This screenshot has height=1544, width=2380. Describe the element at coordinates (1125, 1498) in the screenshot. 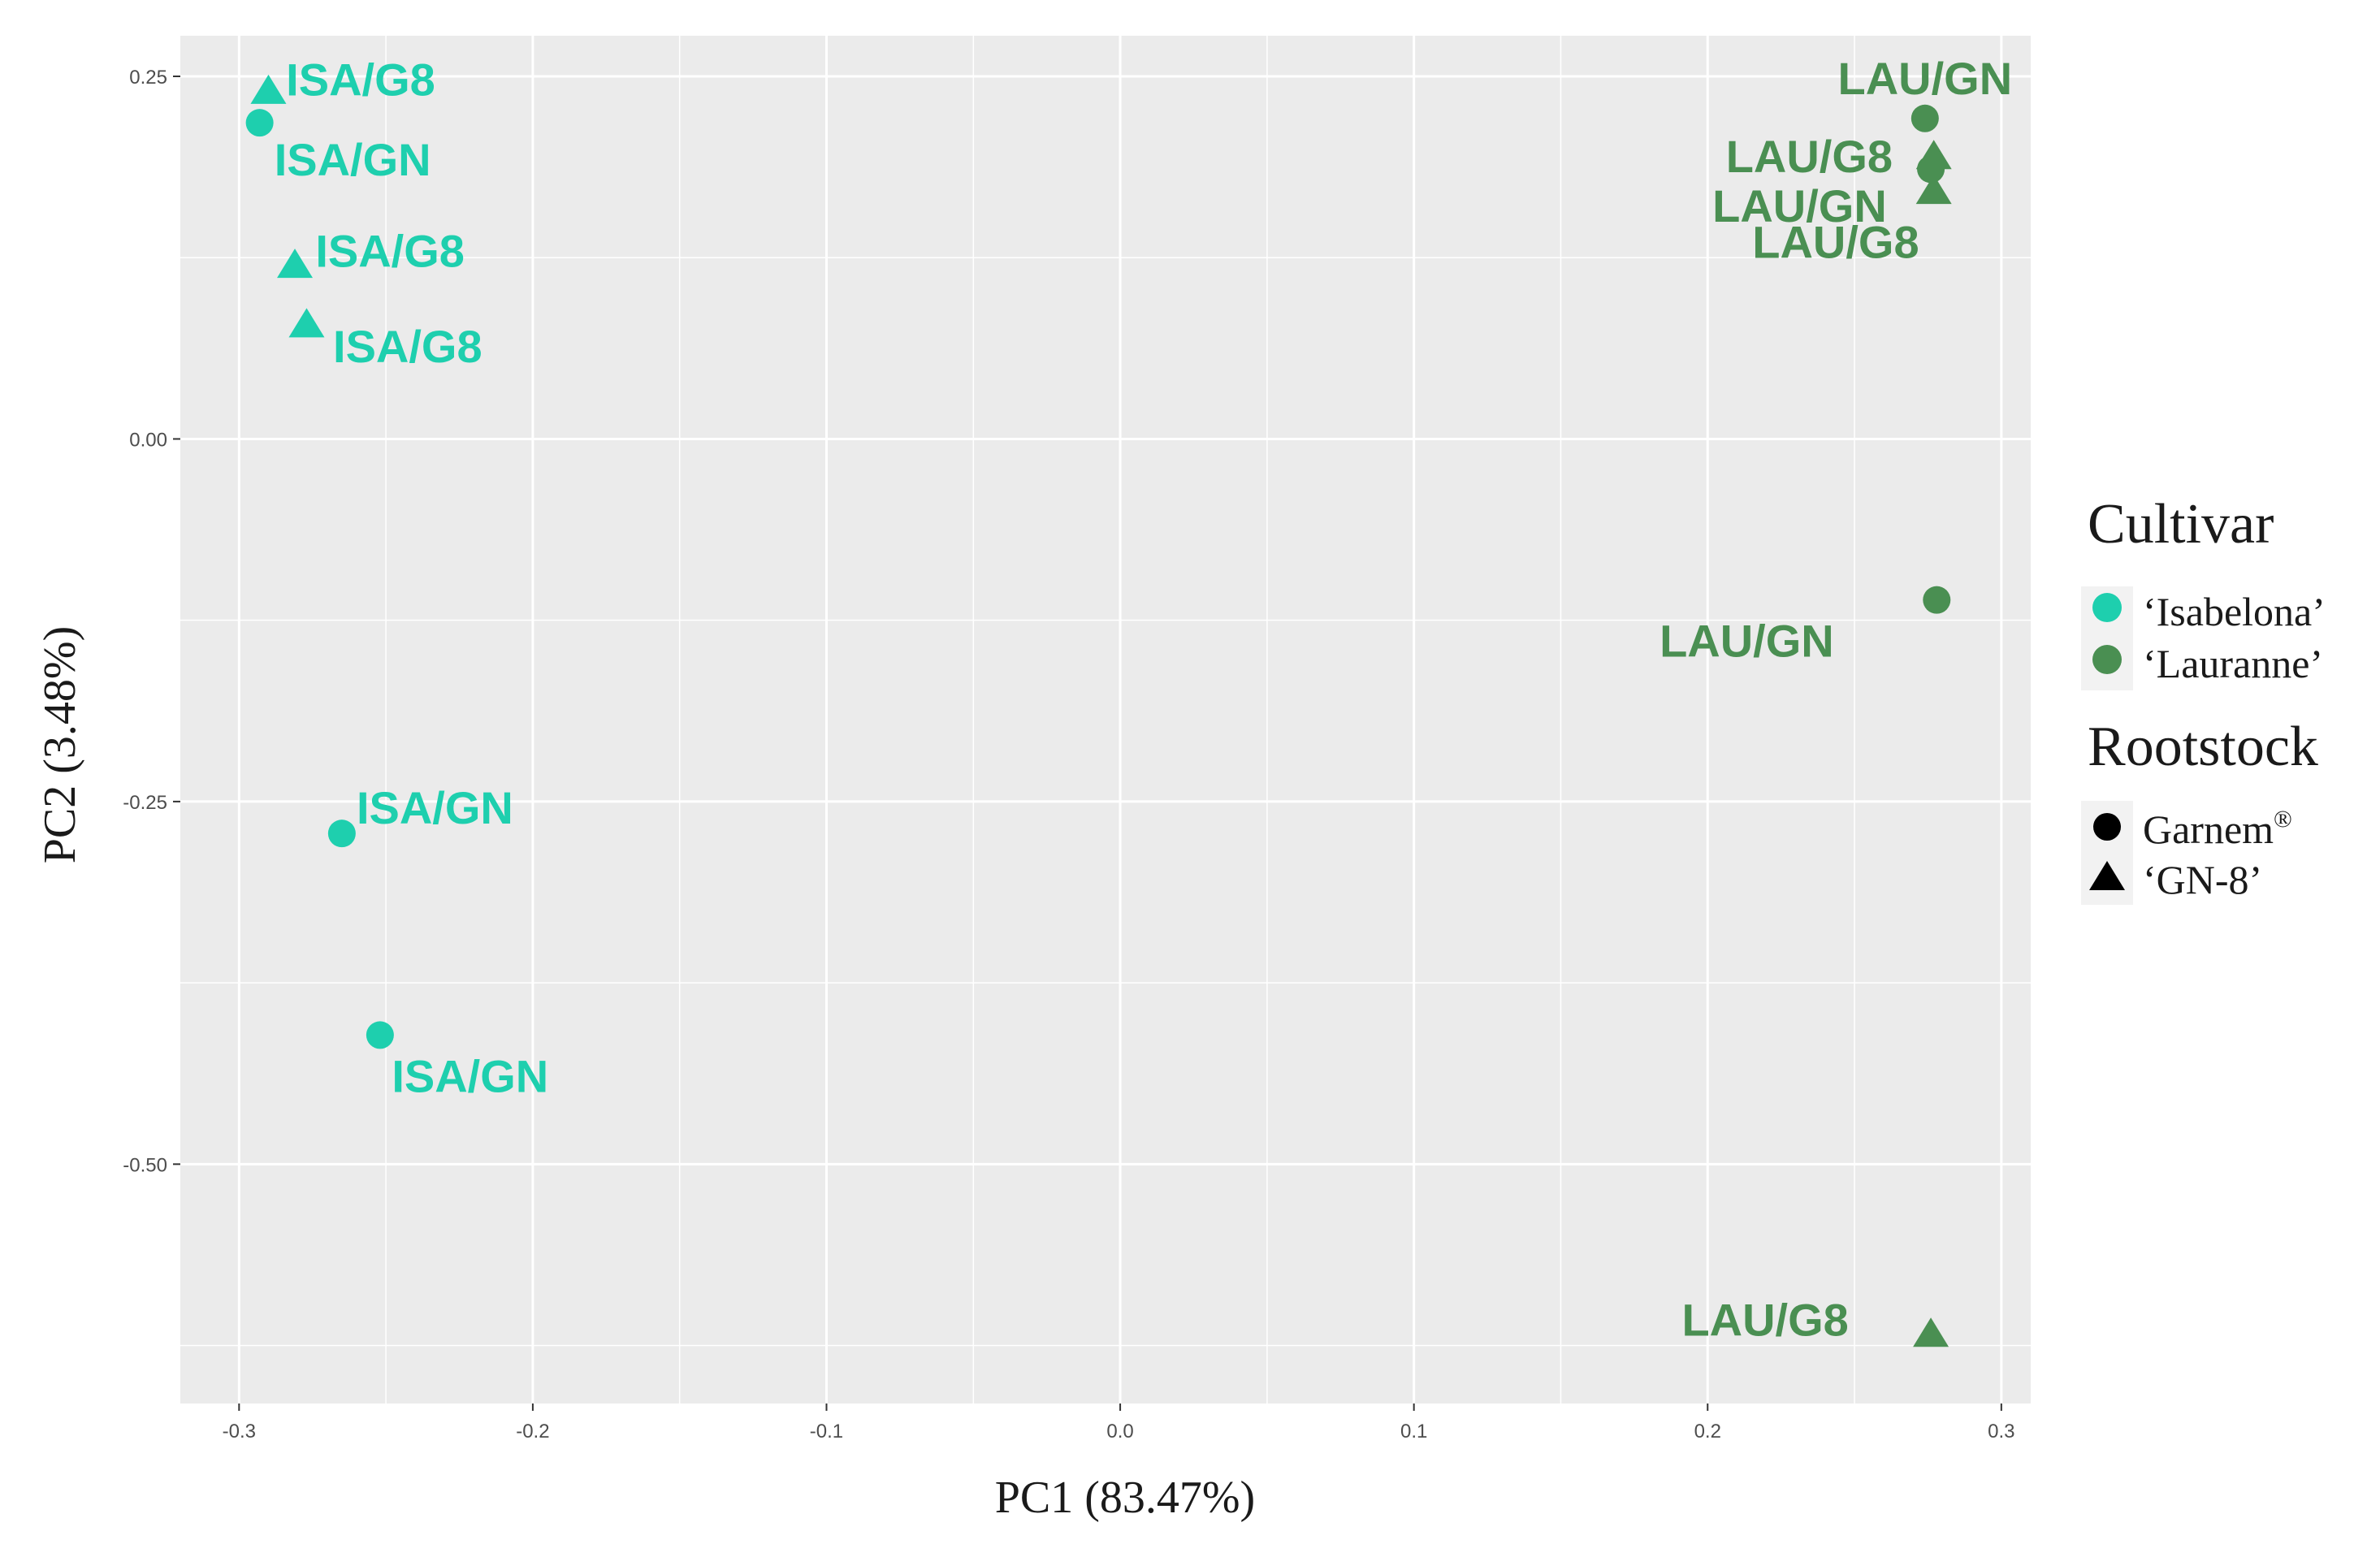

I see `x-axis-title: PC1 (83.47%)` at that location.